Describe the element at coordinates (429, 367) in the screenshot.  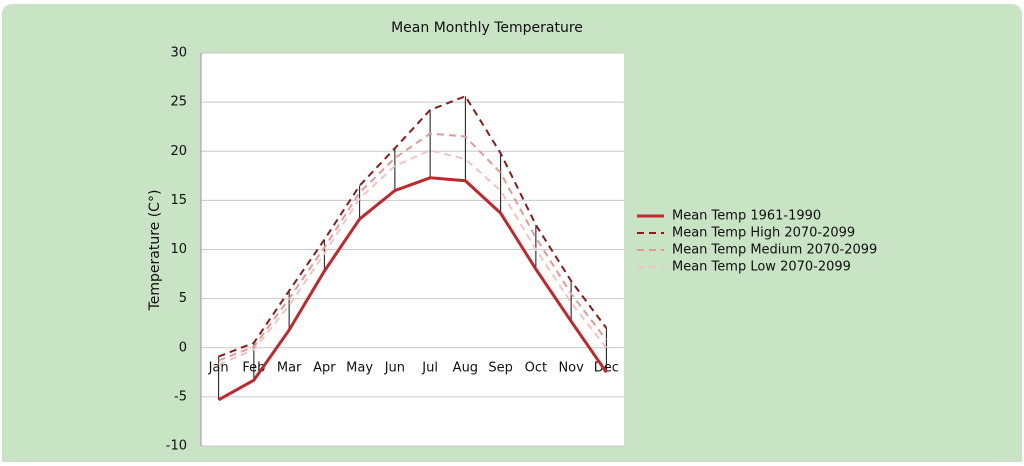
I see `x-tick-label: Jul` at that location.